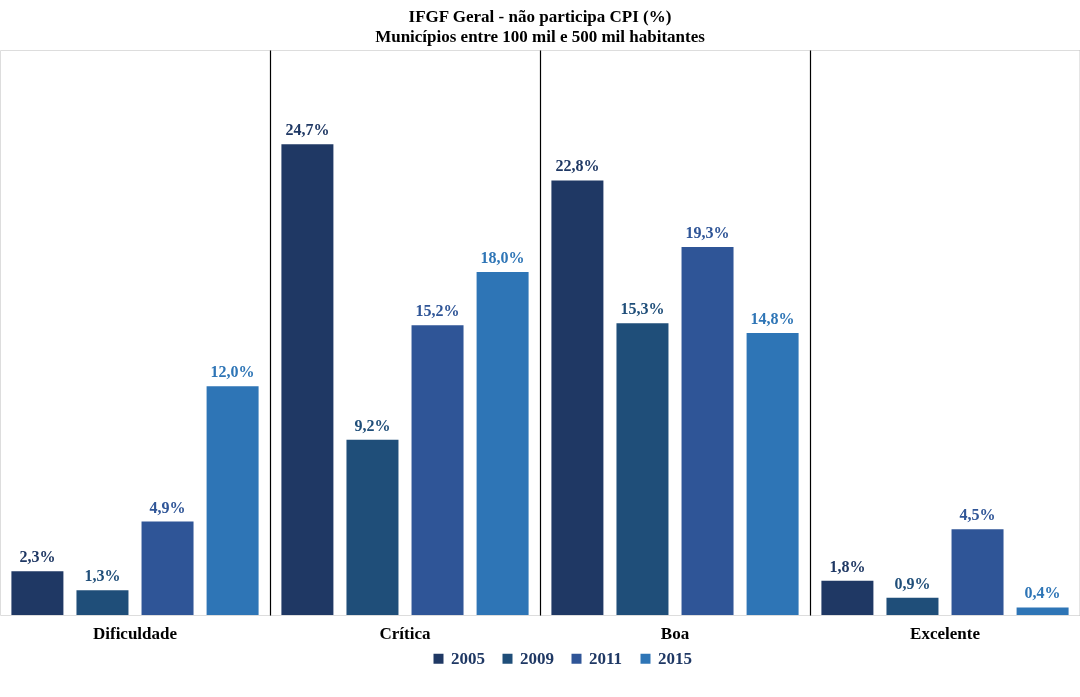 The width and height of the screenshot is (1080, 697). I want to click on x-tick-label: Boa, so click(675, 633).